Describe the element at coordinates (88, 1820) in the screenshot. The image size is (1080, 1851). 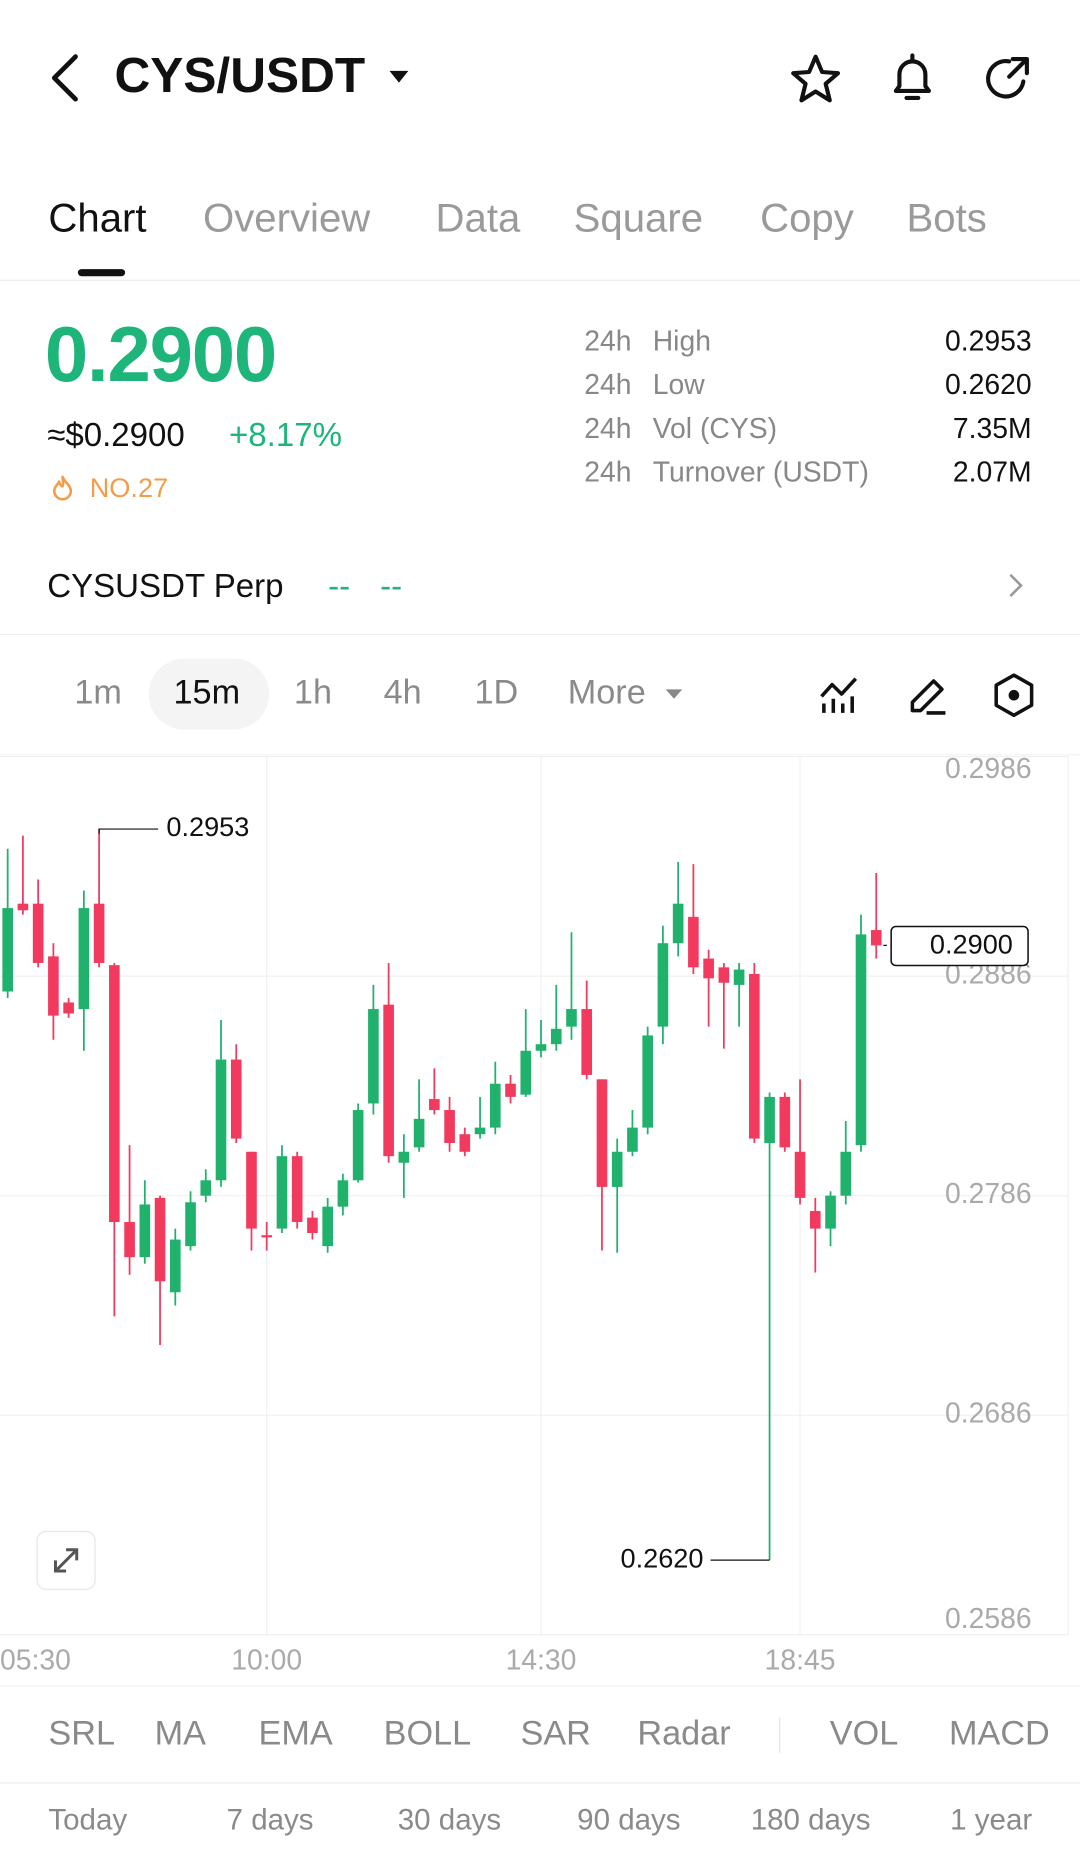
I see `period: Today` at that location.